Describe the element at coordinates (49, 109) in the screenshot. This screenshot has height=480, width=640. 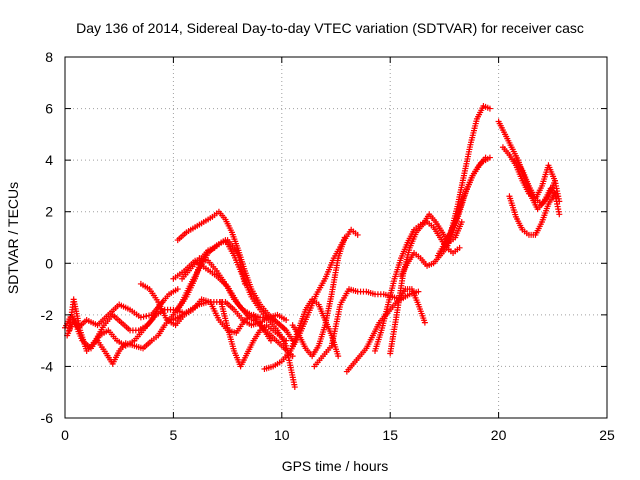
I see `y-tick-label: 6` at that location.